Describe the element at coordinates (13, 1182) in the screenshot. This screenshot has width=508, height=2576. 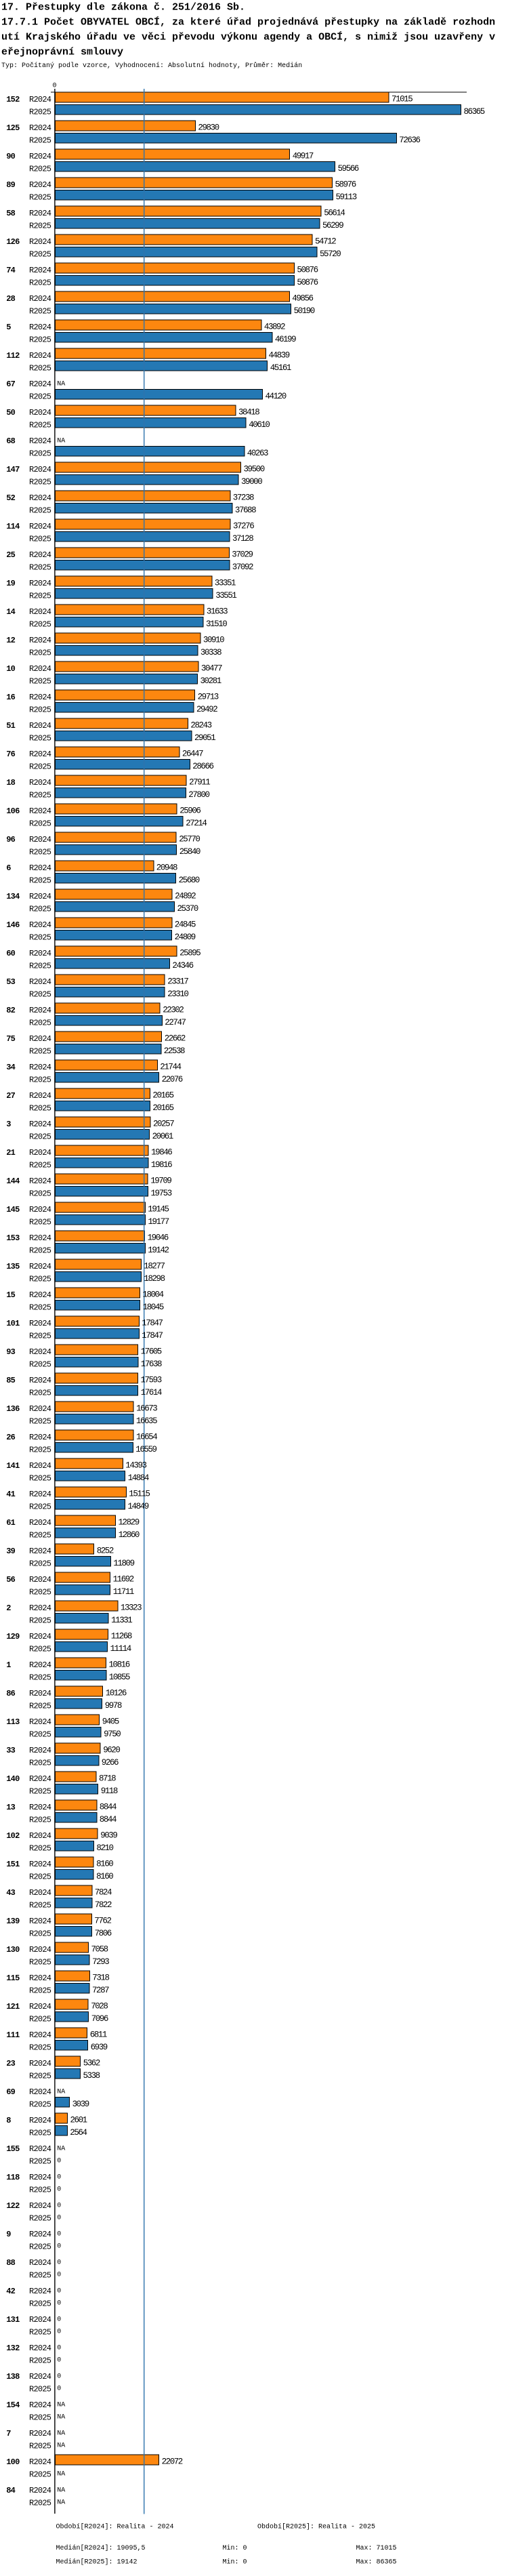
I see `svg-text: 144` at that location.